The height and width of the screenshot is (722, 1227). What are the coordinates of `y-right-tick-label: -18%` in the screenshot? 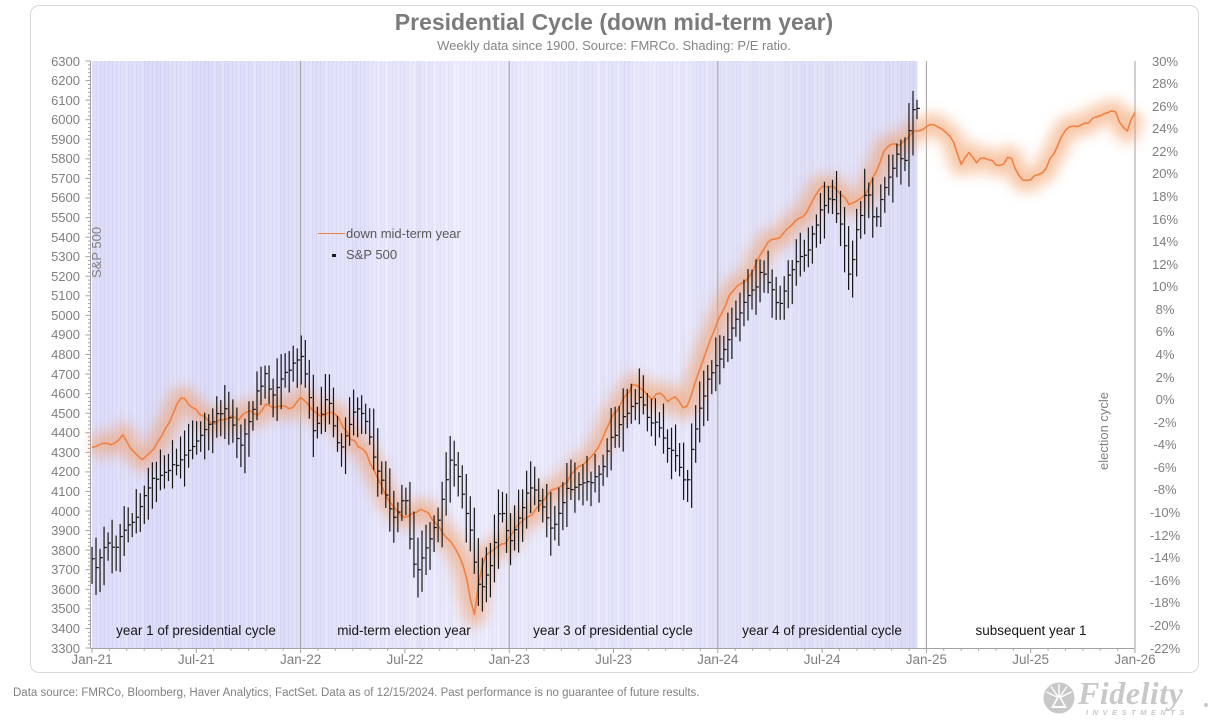 It's located at (1165, 603).